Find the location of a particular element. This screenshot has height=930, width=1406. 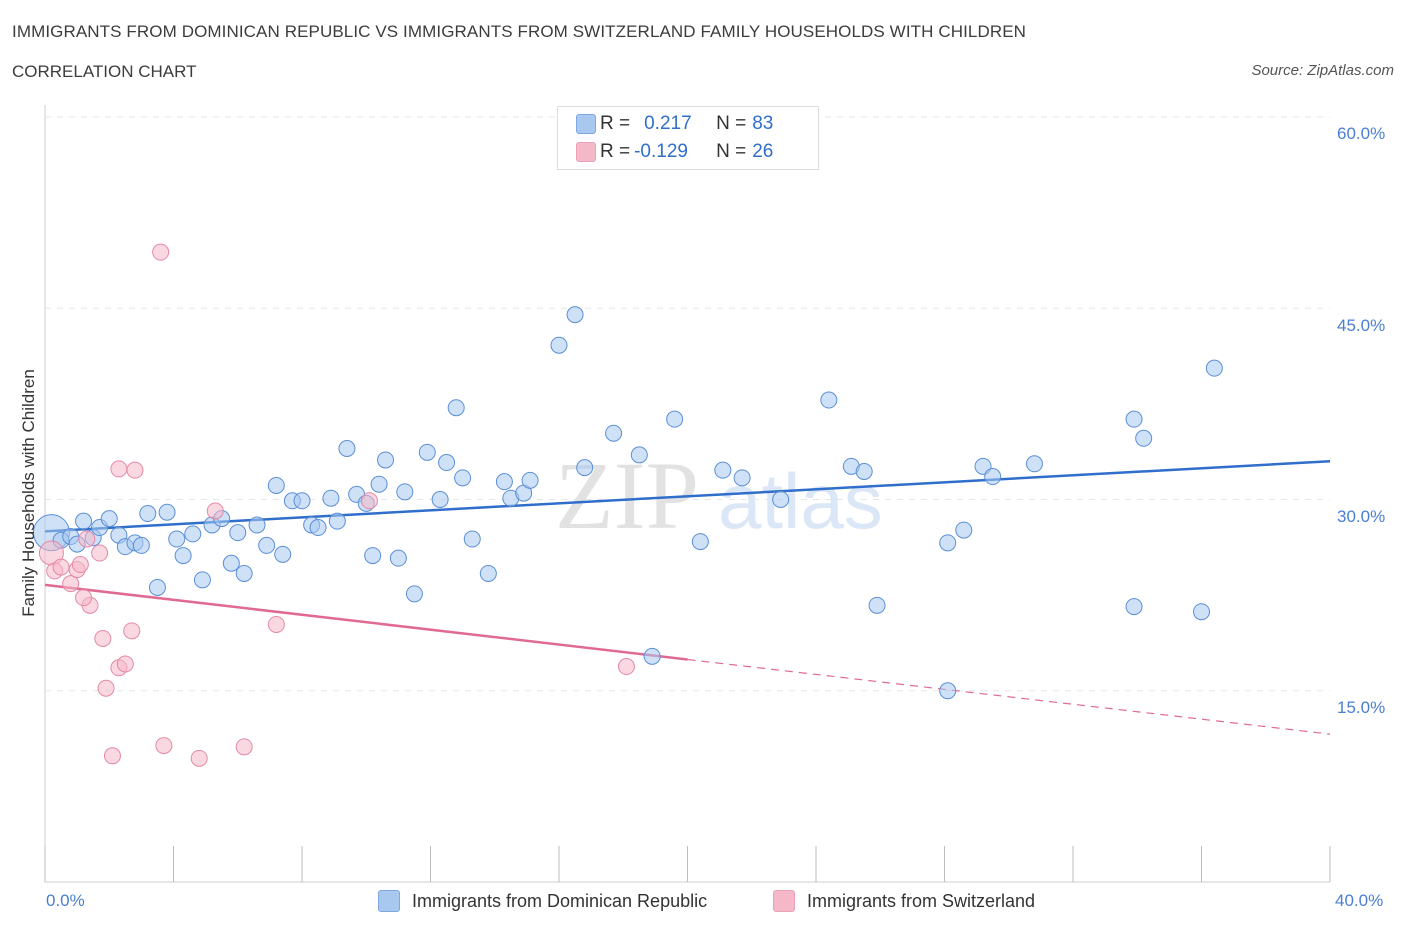

legend-n-value: 83 is located at coordinates (763, 123).